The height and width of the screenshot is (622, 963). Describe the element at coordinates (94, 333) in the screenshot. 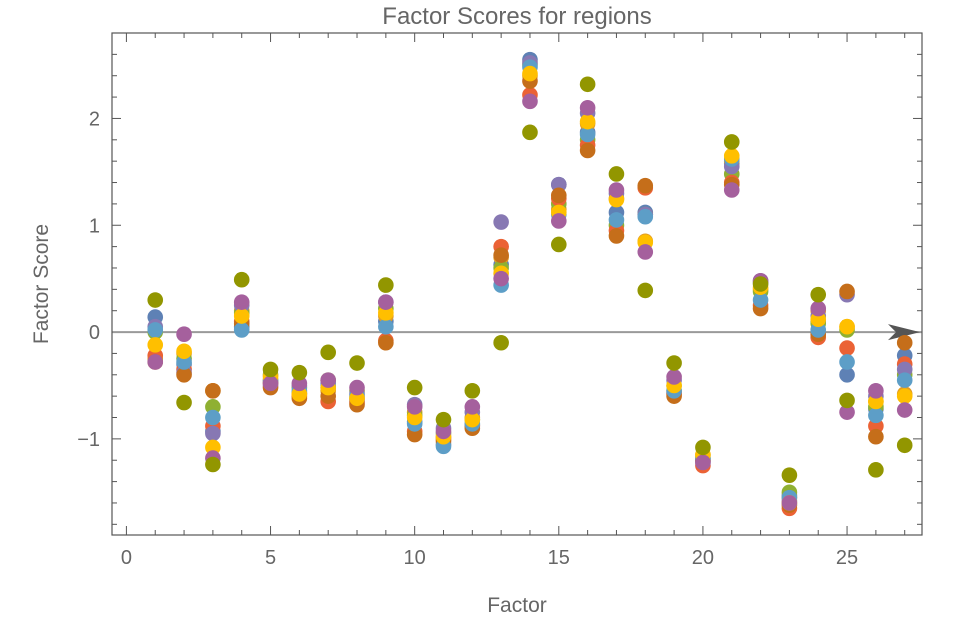

I see `y-tick-label: 0` at that location.